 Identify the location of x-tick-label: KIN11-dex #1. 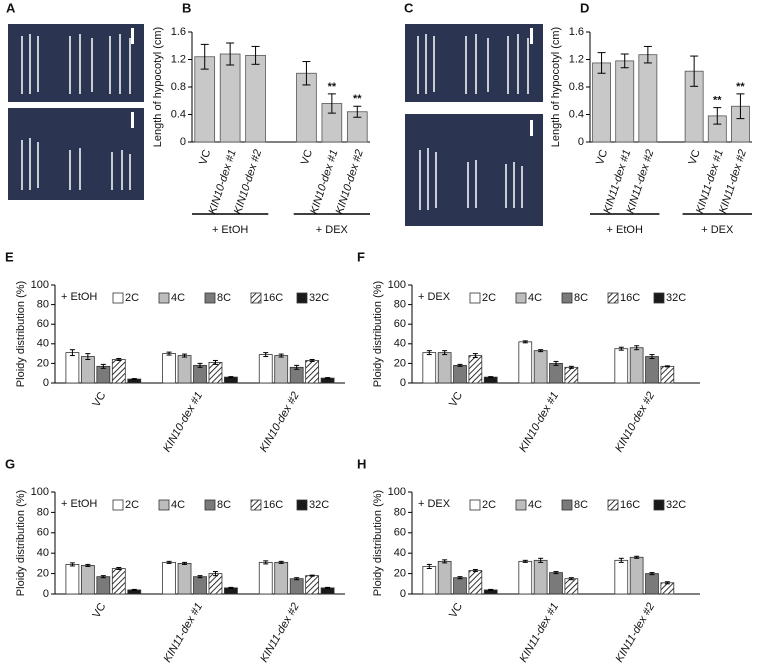
(183, 633).